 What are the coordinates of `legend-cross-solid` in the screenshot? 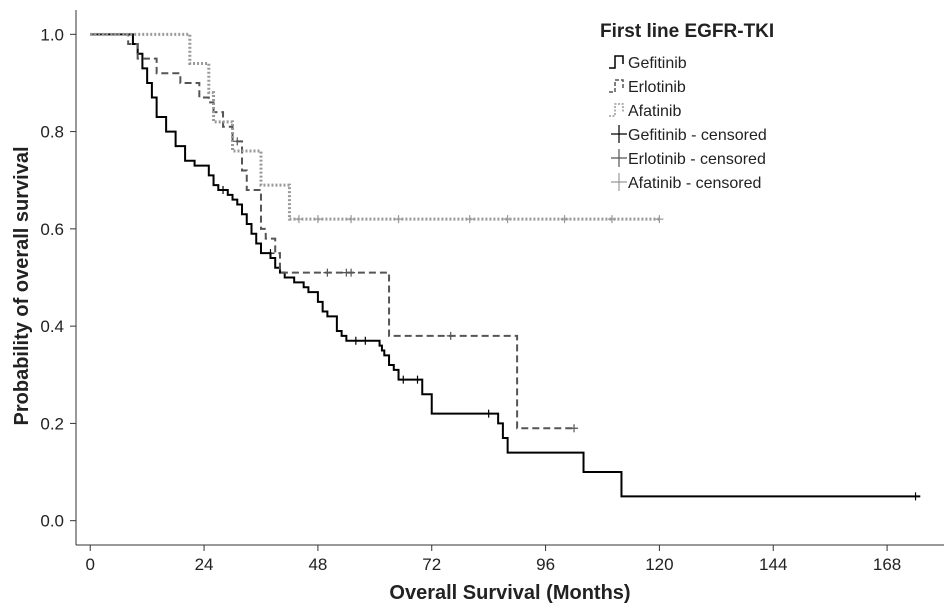 It's located at (619, 134).